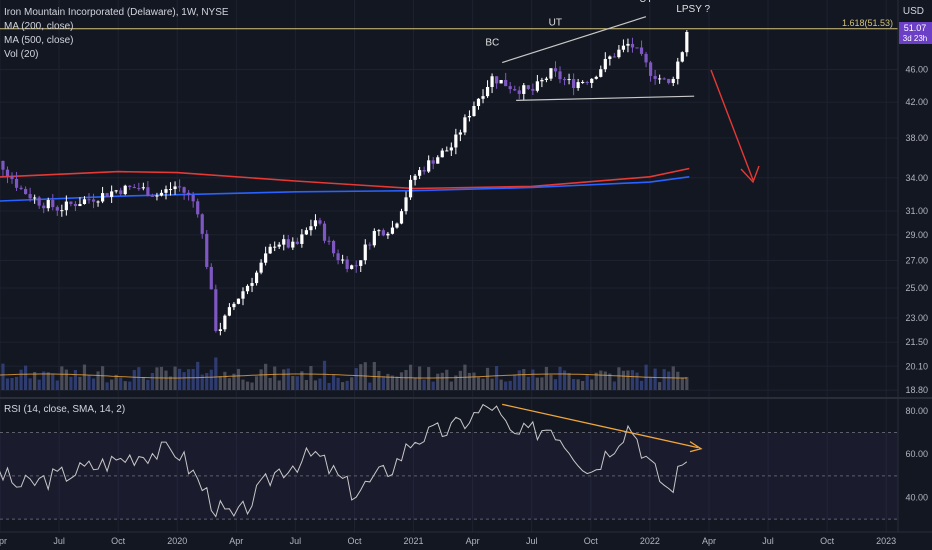  I want to click on time-tick-label: 2020, so click(177, 541).